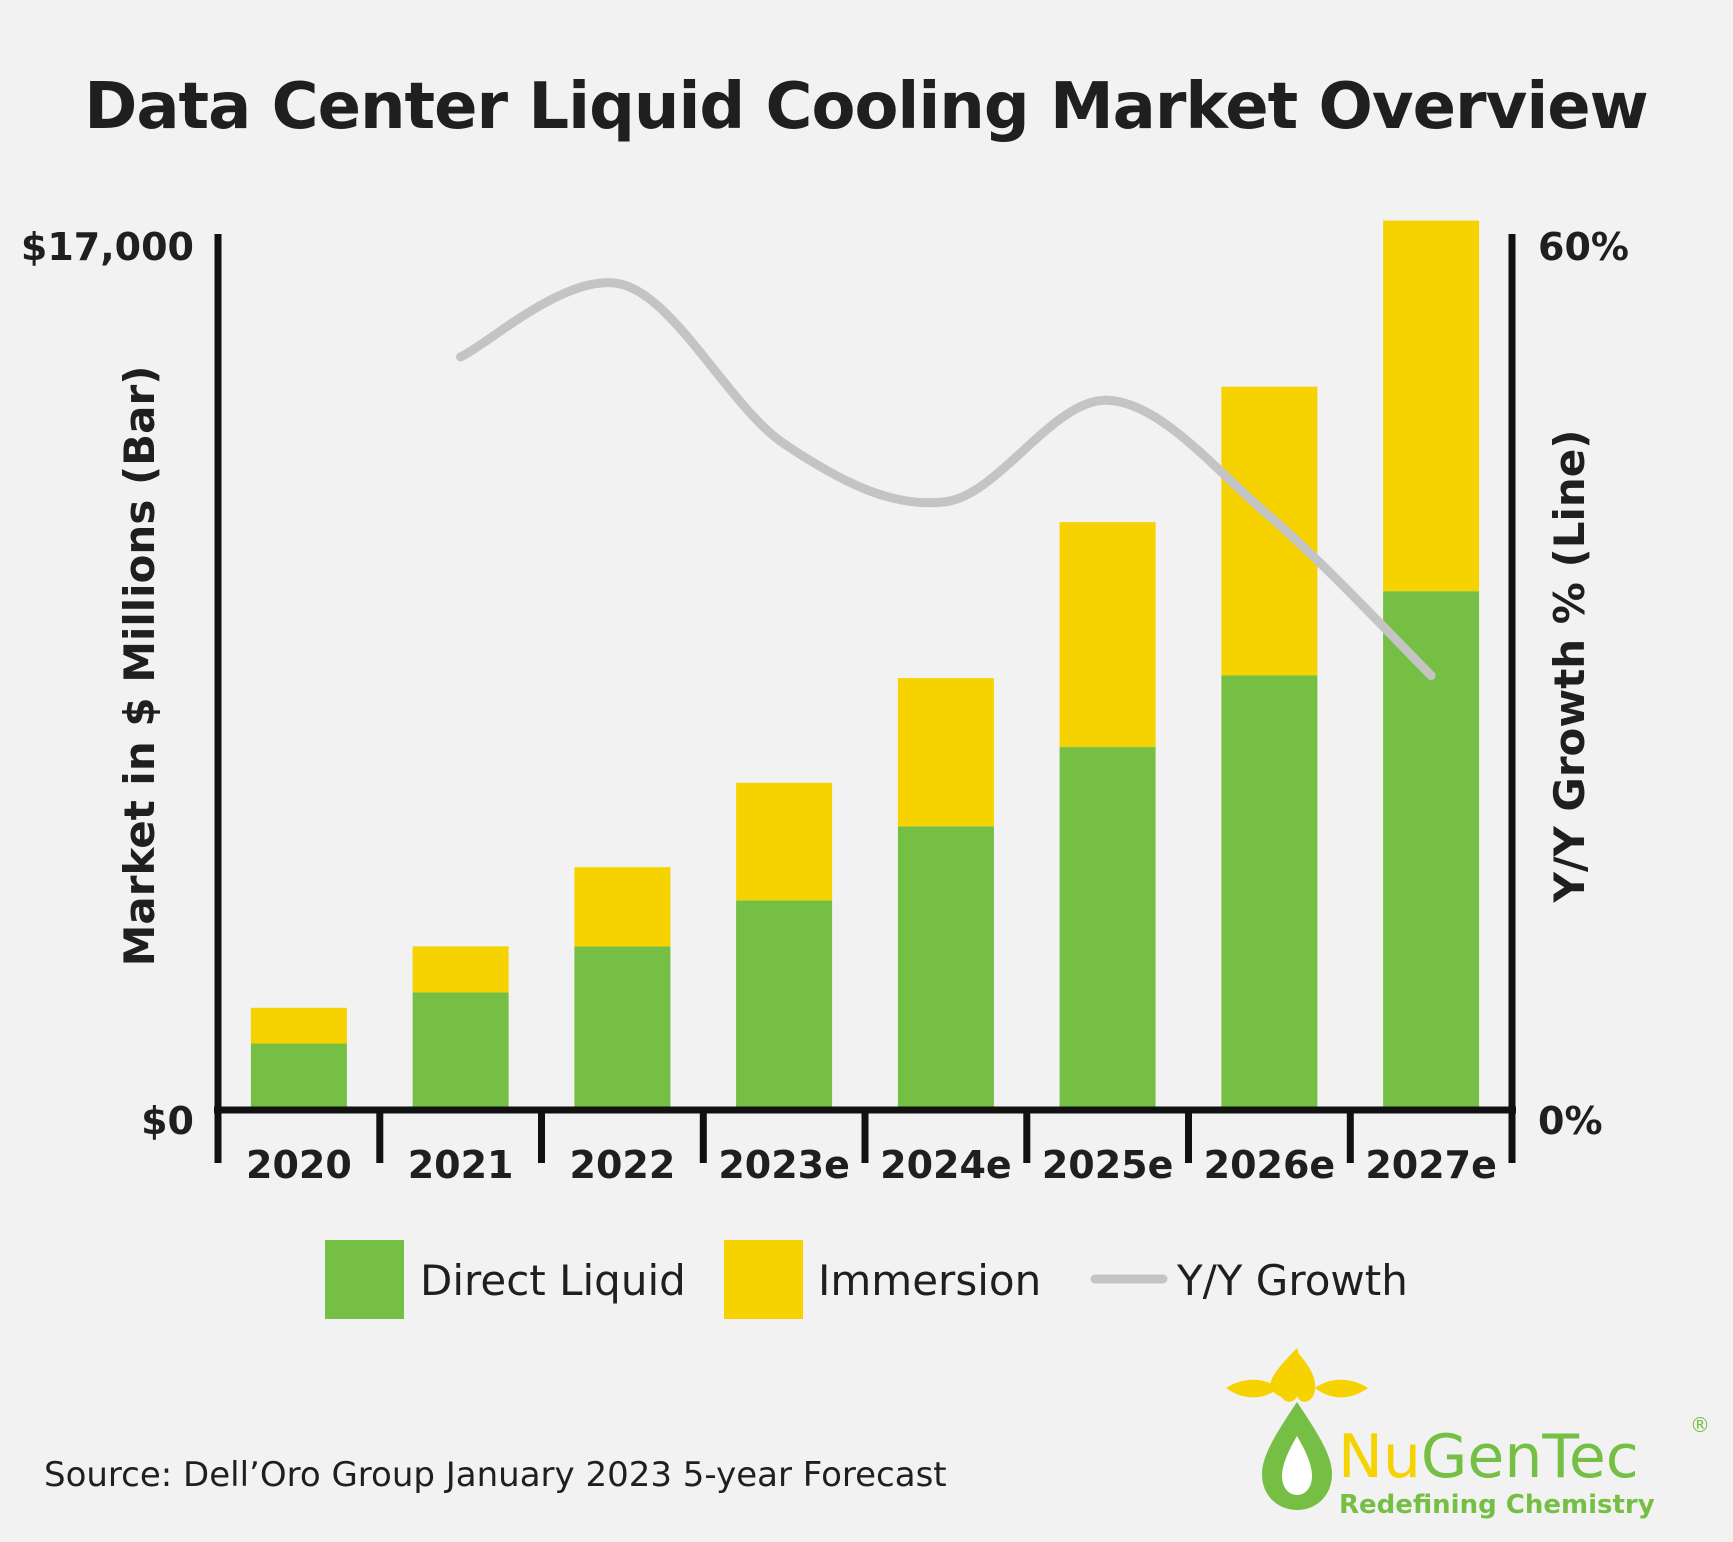 The width and height of the screenshot is (1733, 1542). I want to click on x-label-2021: 2021, so click(461, 1165).